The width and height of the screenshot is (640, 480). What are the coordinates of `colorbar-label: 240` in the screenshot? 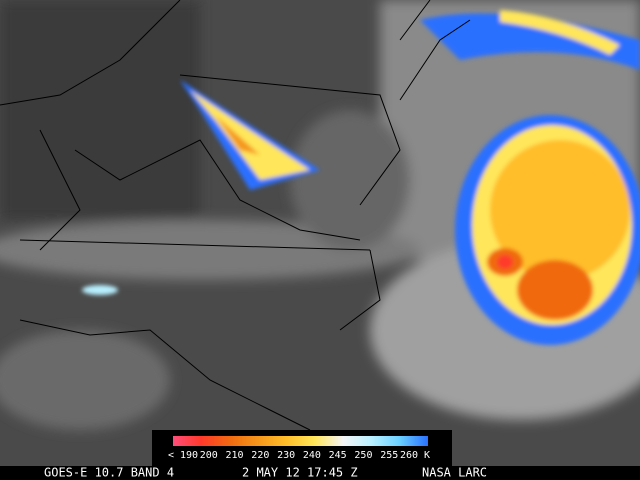 It's located at (312, 455).